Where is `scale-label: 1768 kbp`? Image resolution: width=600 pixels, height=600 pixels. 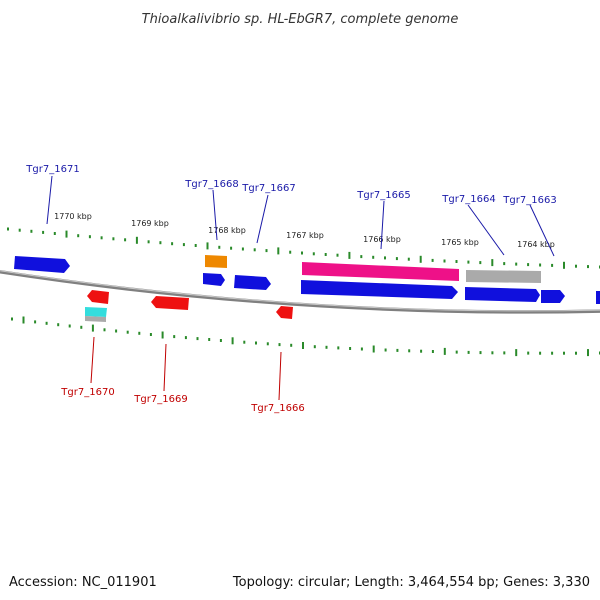 scale-label: 1768 kbp is located at coordinates (227, 230).